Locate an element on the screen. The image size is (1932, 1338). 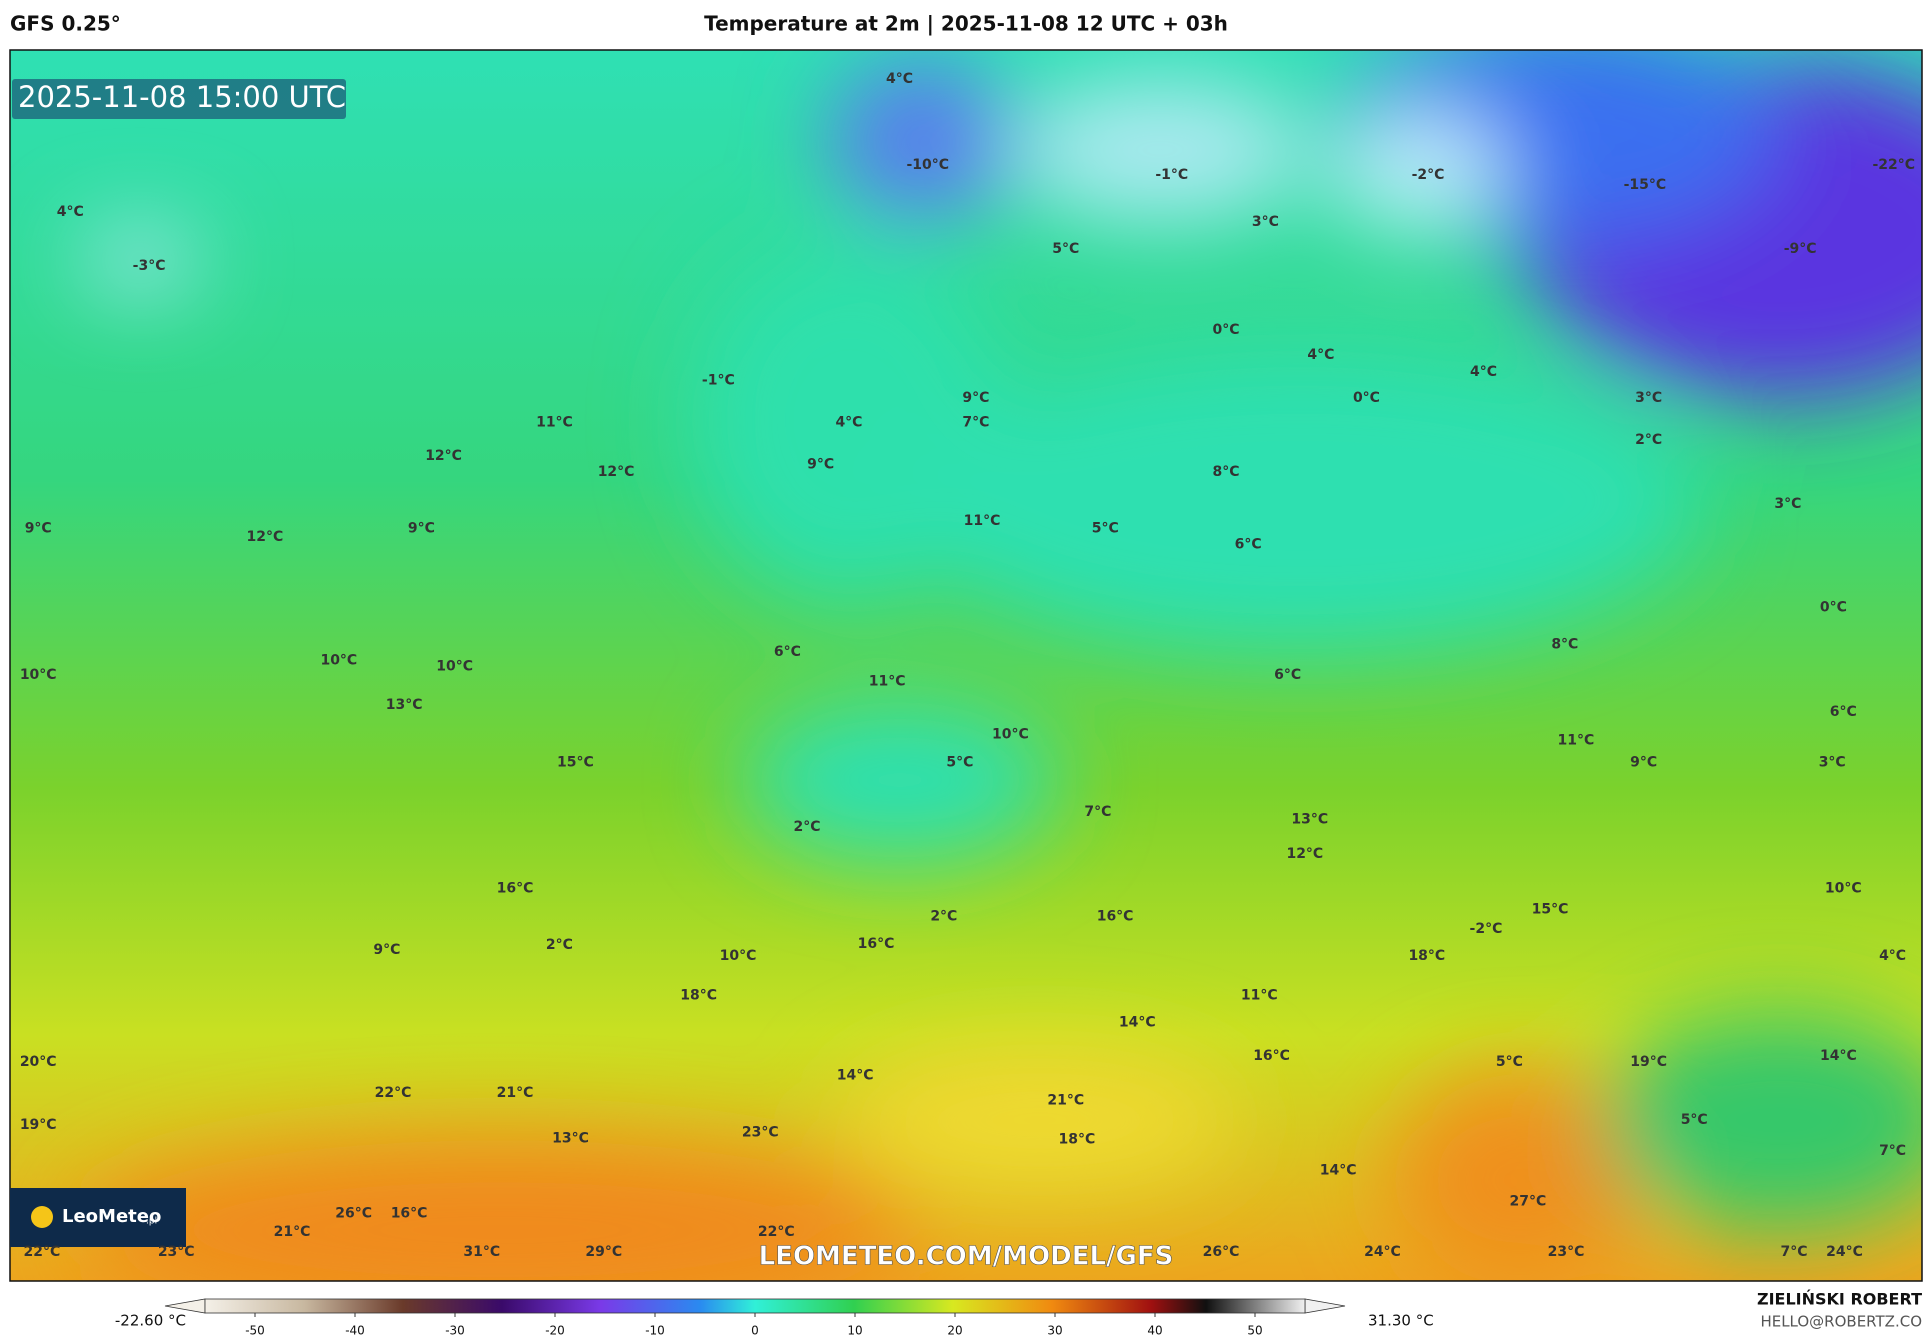
colorbar-tick-label: 30 is located at coordinates (1054, 1331).